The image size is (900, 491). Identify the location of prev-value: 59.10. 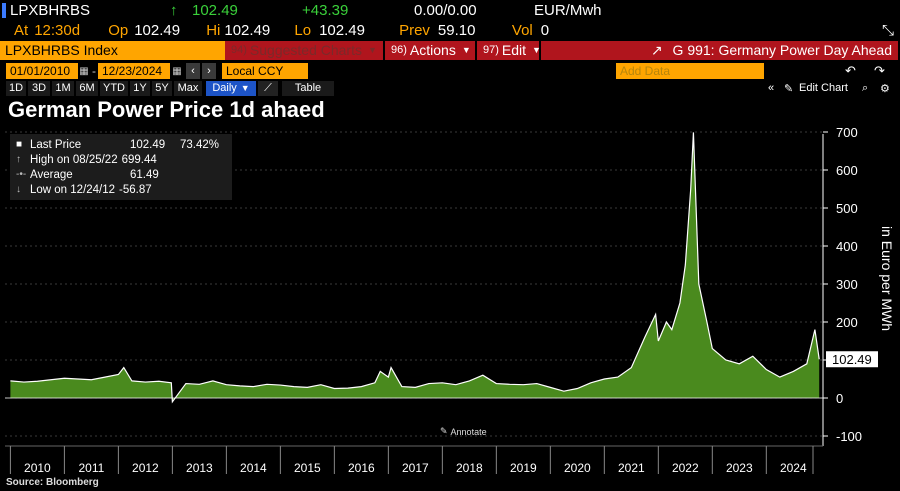
(456, 30).